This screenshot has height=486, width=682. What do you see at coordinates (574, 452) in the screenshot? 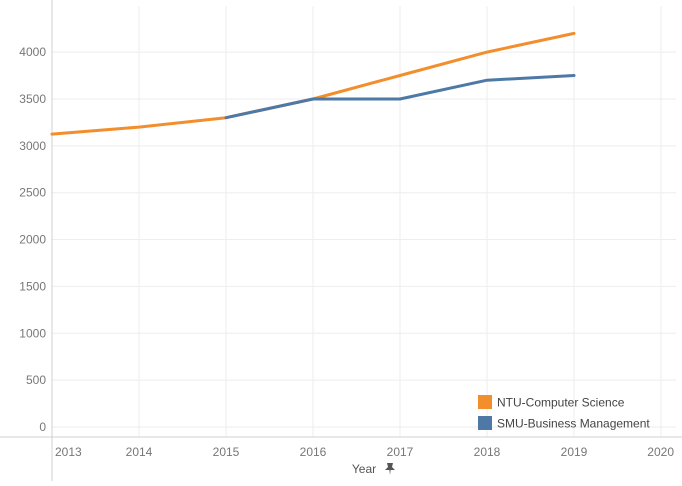
I see `x-tick-label: 2019` at bounding box center [574, 452].